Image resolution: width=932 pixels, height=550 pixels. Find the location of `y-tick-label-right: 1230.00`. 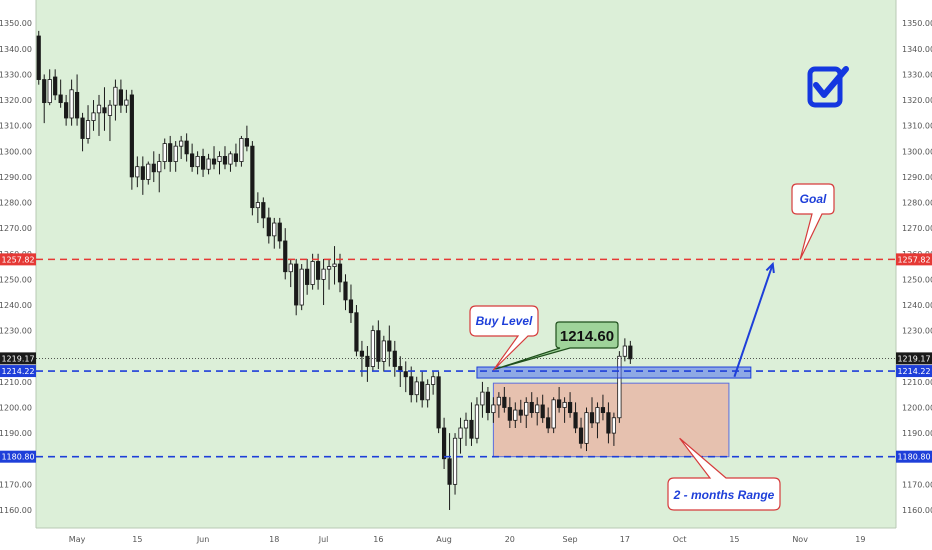

y-tick-label-right: 1230.00 is located at coordinates (917, 331).